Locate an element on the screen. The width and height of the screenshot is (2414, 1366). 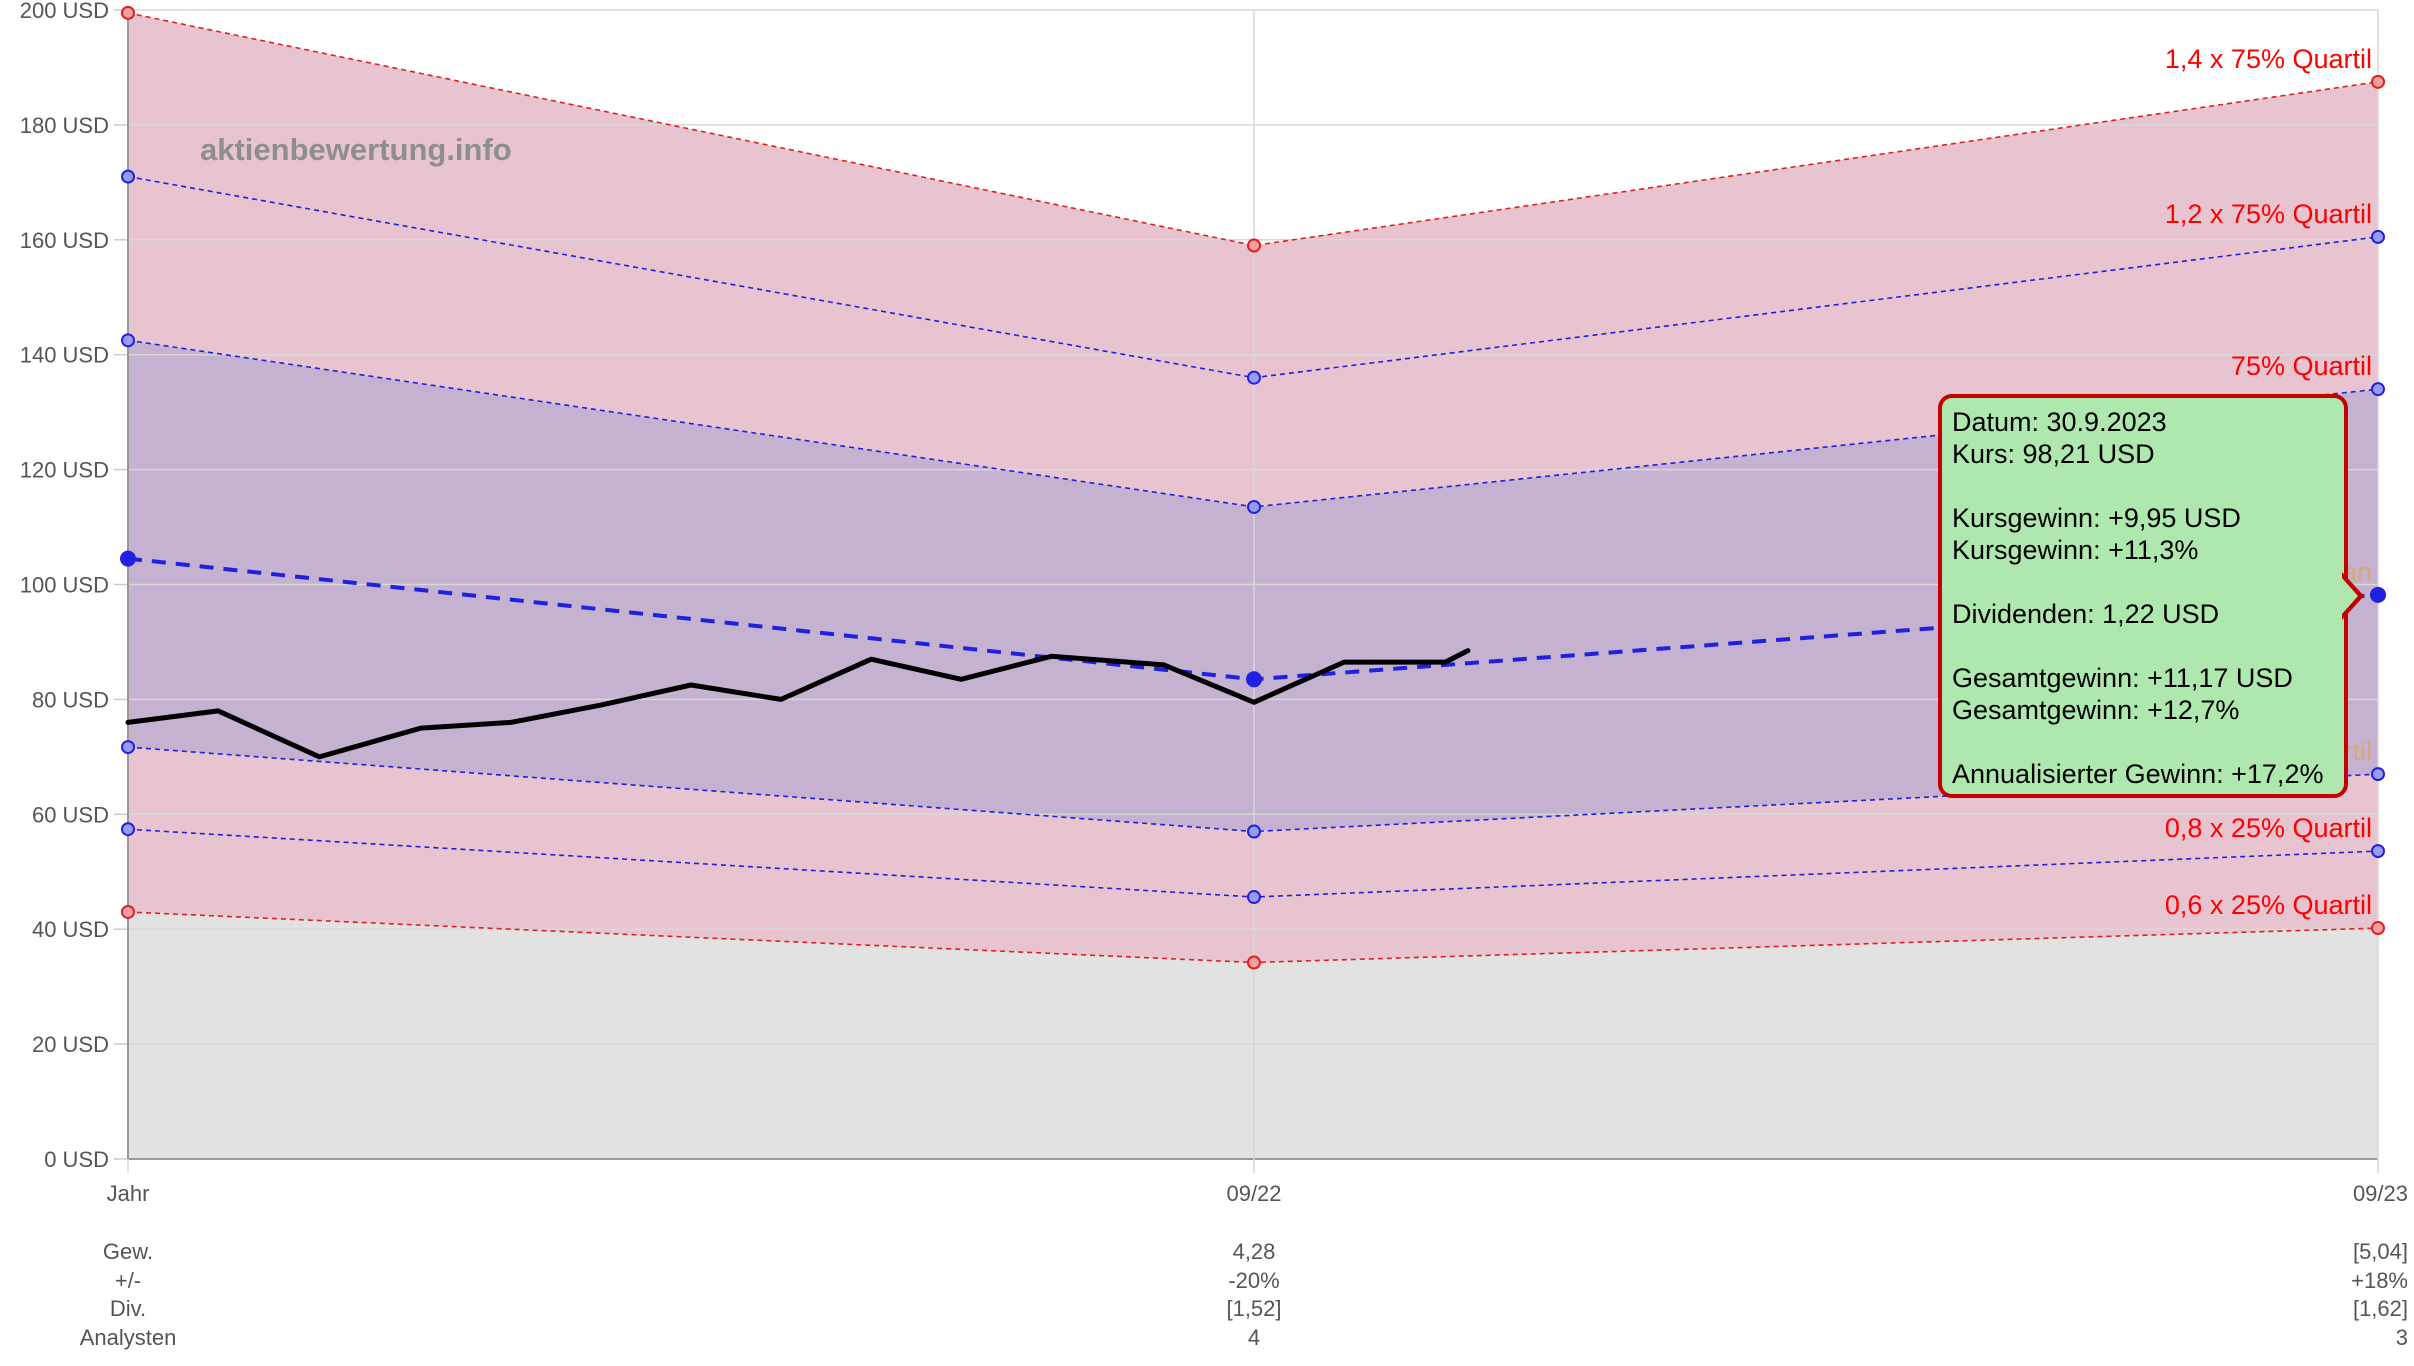
y-tick-label: 120 USD is located at coordinates (64, 470).